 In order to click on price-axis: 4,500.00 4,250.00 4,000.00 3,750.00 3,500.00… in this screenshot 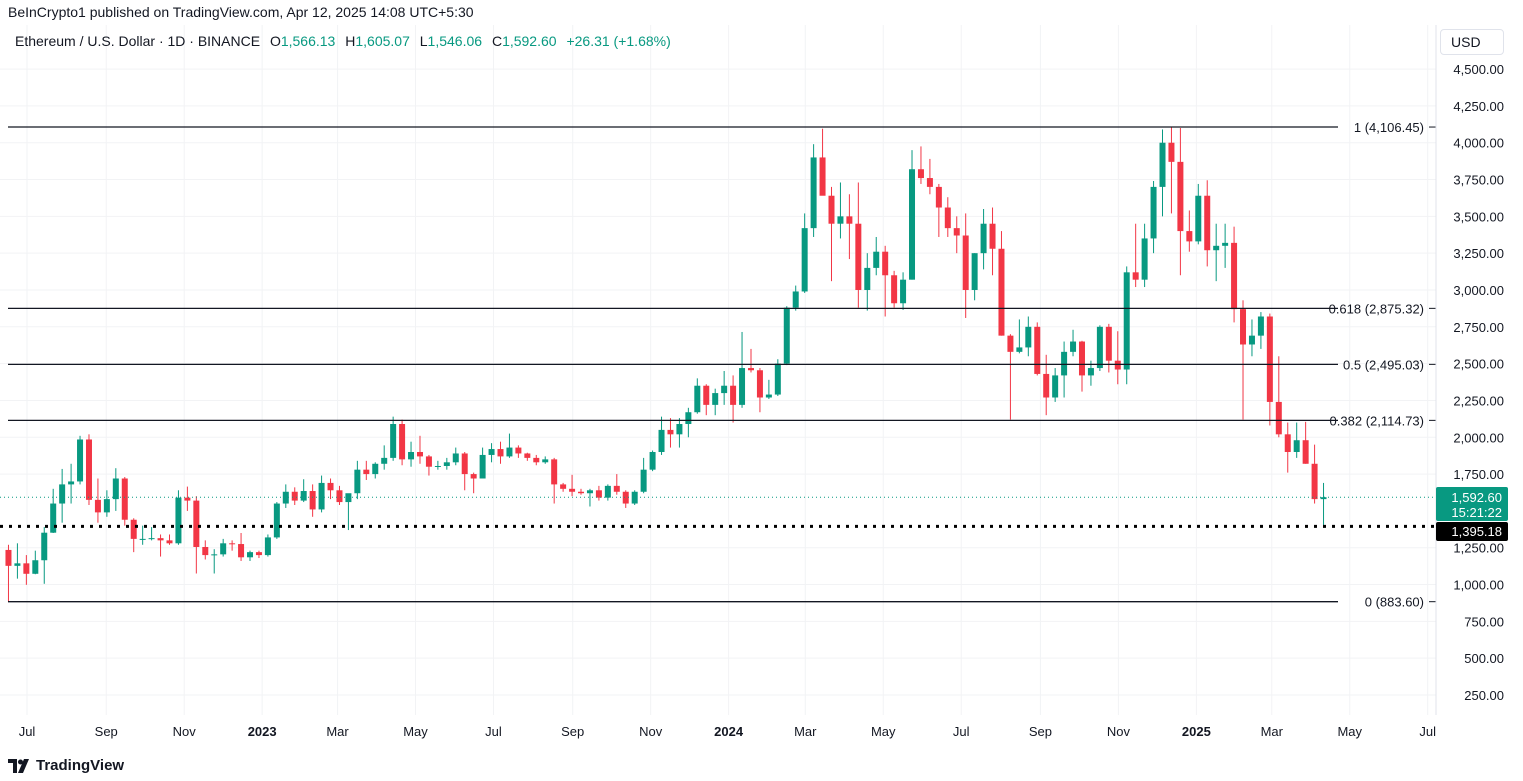, I will do `click(1478, 382)`.